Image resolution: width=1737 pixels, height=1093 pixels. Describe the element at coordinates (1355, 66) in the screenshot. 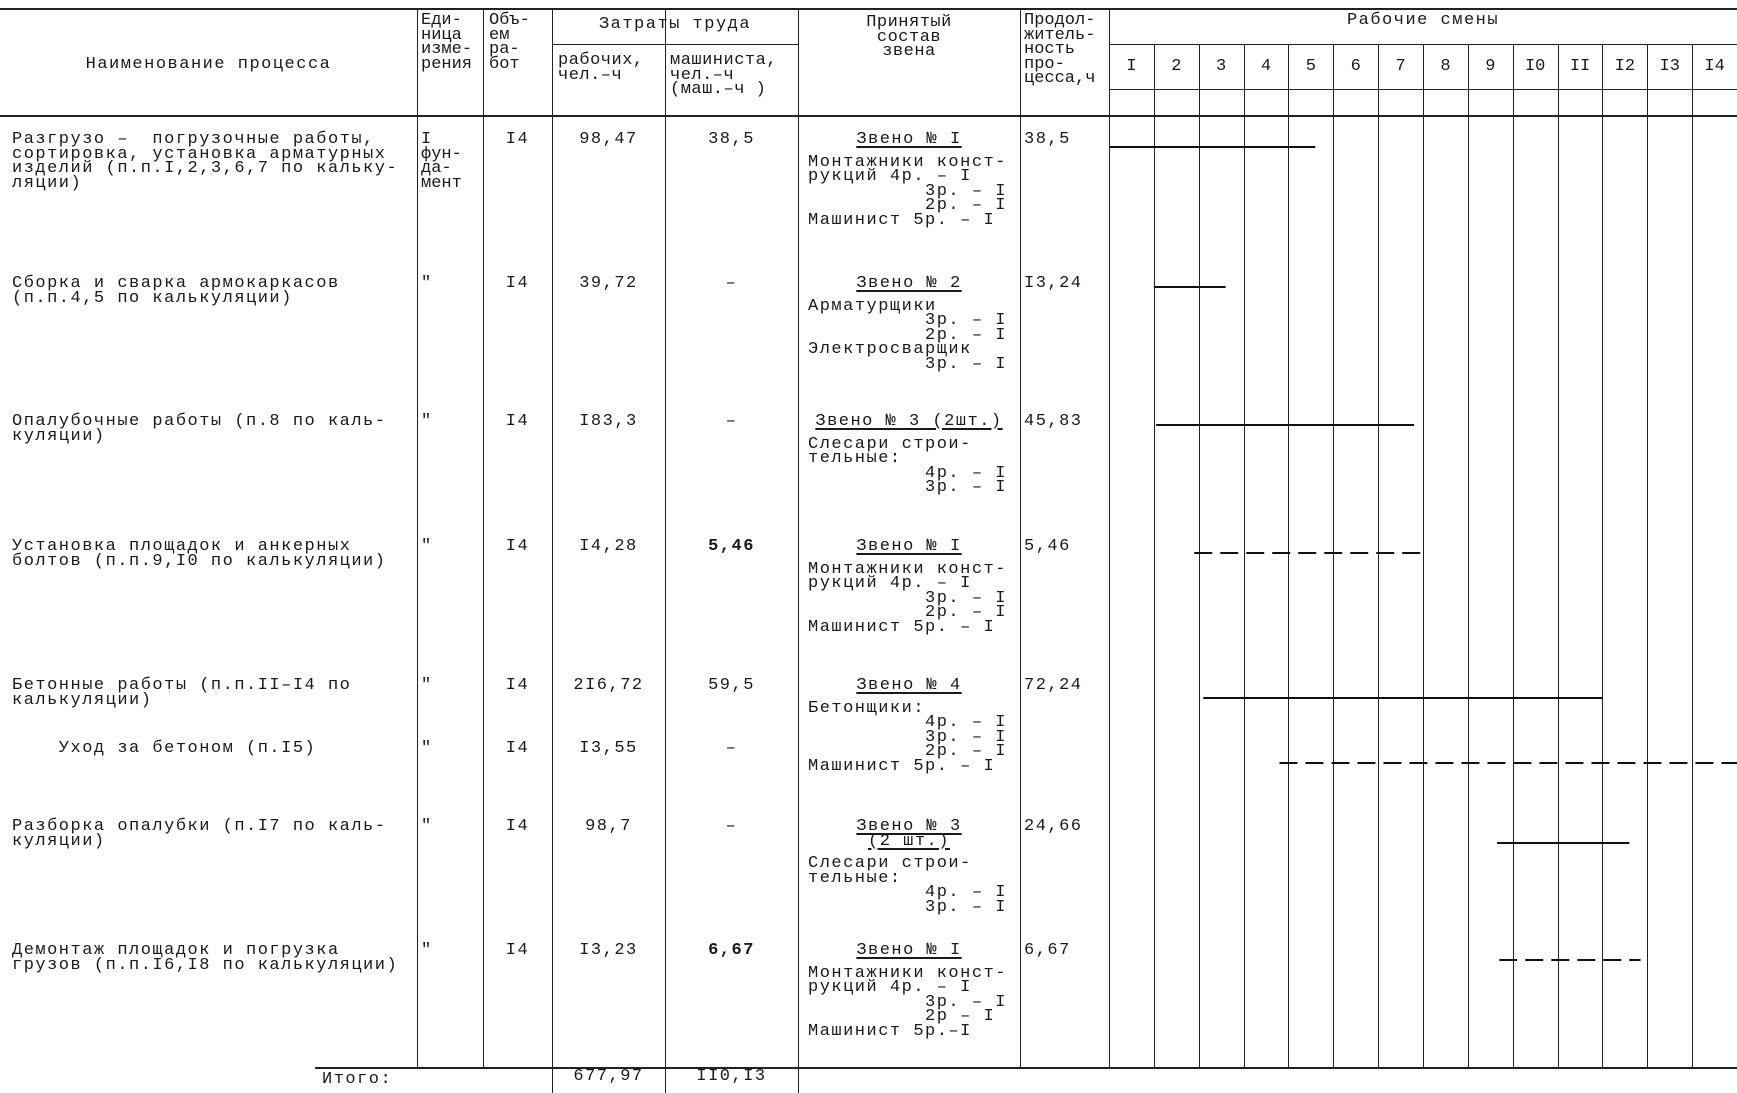

I see `shift-number: 6` at that location.